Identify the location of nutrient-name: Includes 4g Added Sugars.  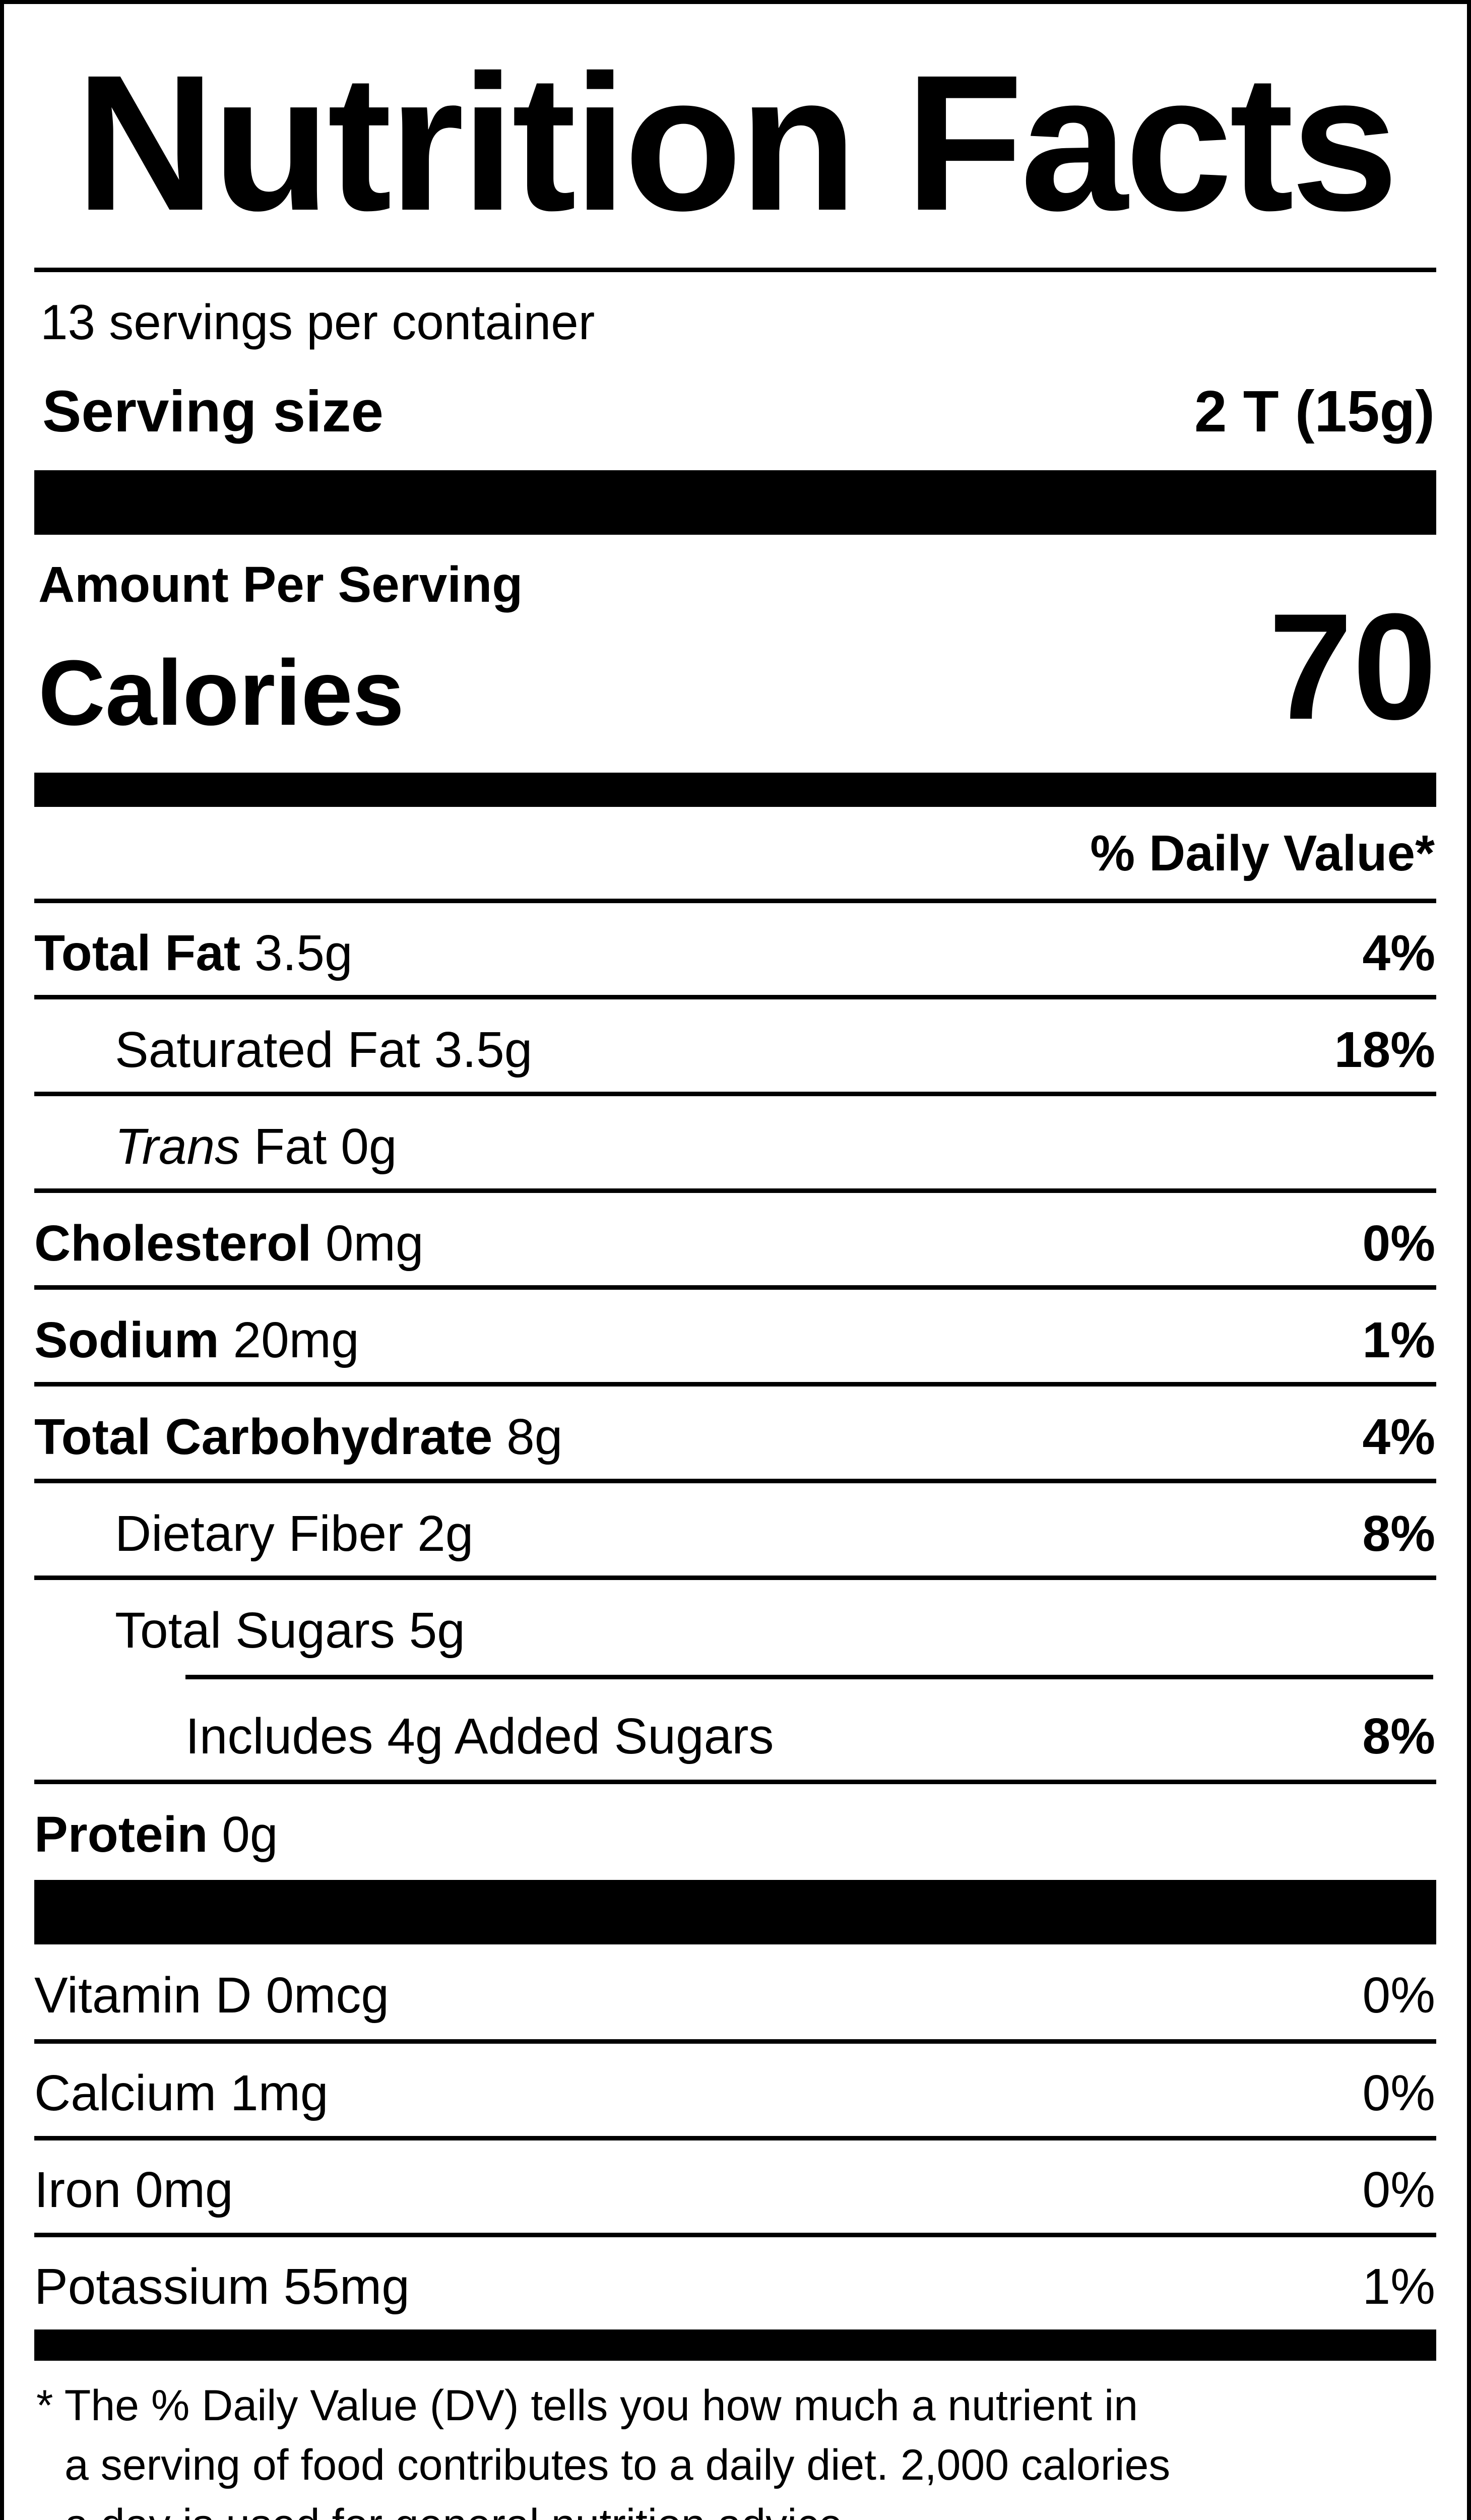
(479, 1736).